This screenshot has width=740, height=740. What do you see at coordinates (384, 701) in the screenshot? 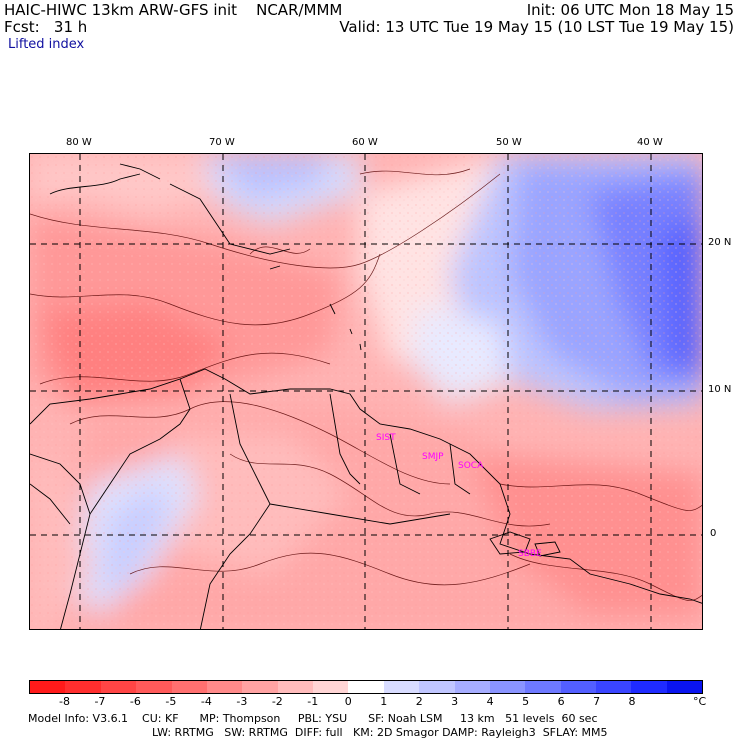
I see `colorbar-tick-label: 1` at bounding box center [384, 701].